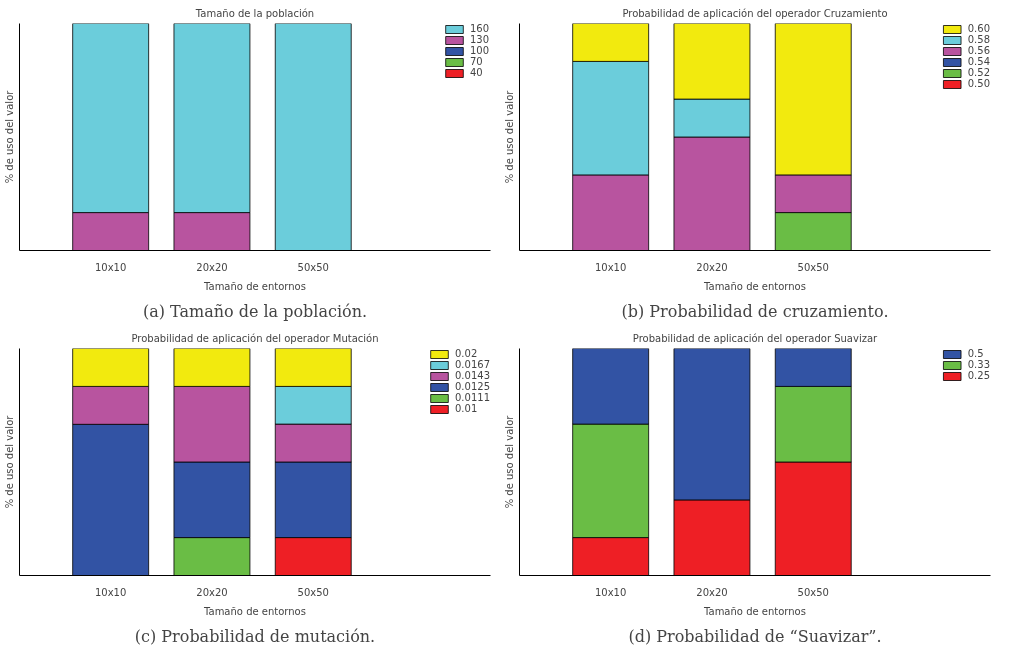  Describe the element at coordinates (978, 72) in the screenshot. I see `legend-label: 0.52` at that location.